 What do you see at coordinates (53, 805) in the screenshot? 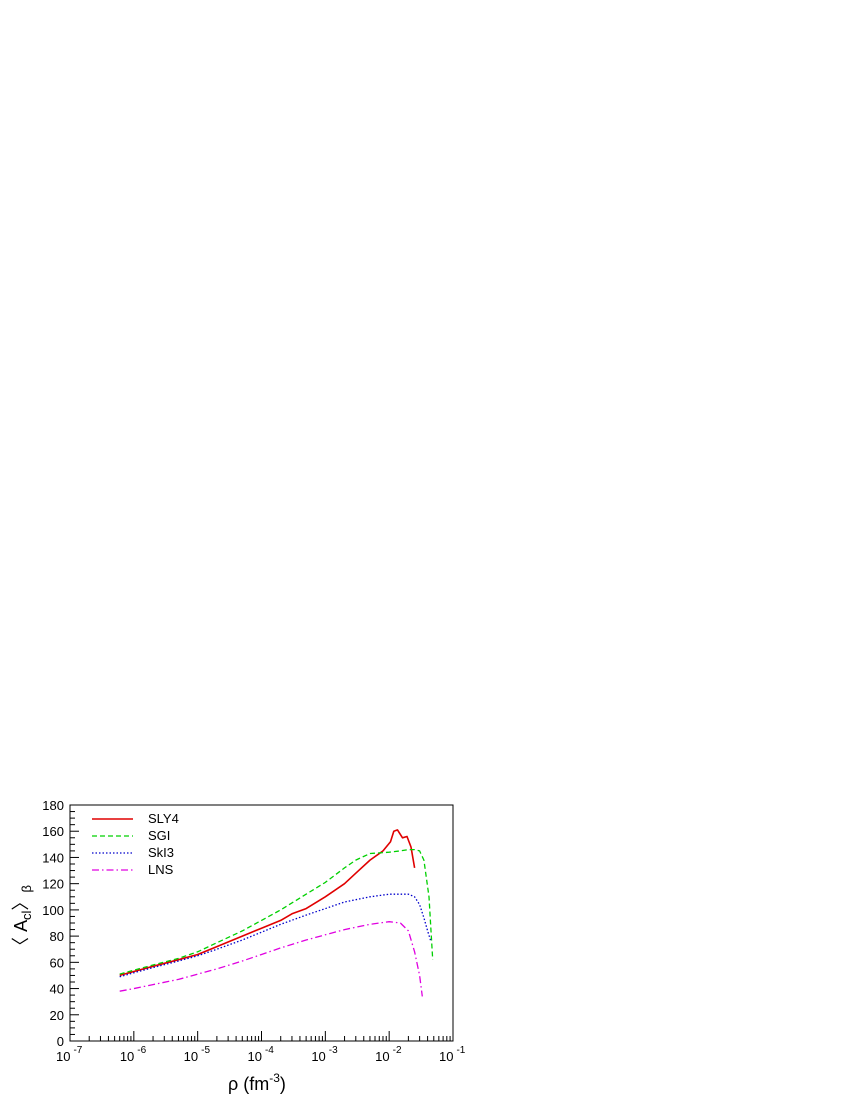
I see `y-tick-label: 180` at bounding box center [53, 805].